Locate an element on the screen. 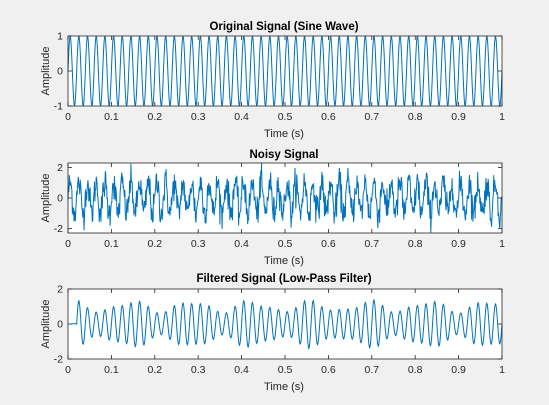 This screenshot has width=549, height=405. y-tick-label: -1 is located at coordinates (58, 107).